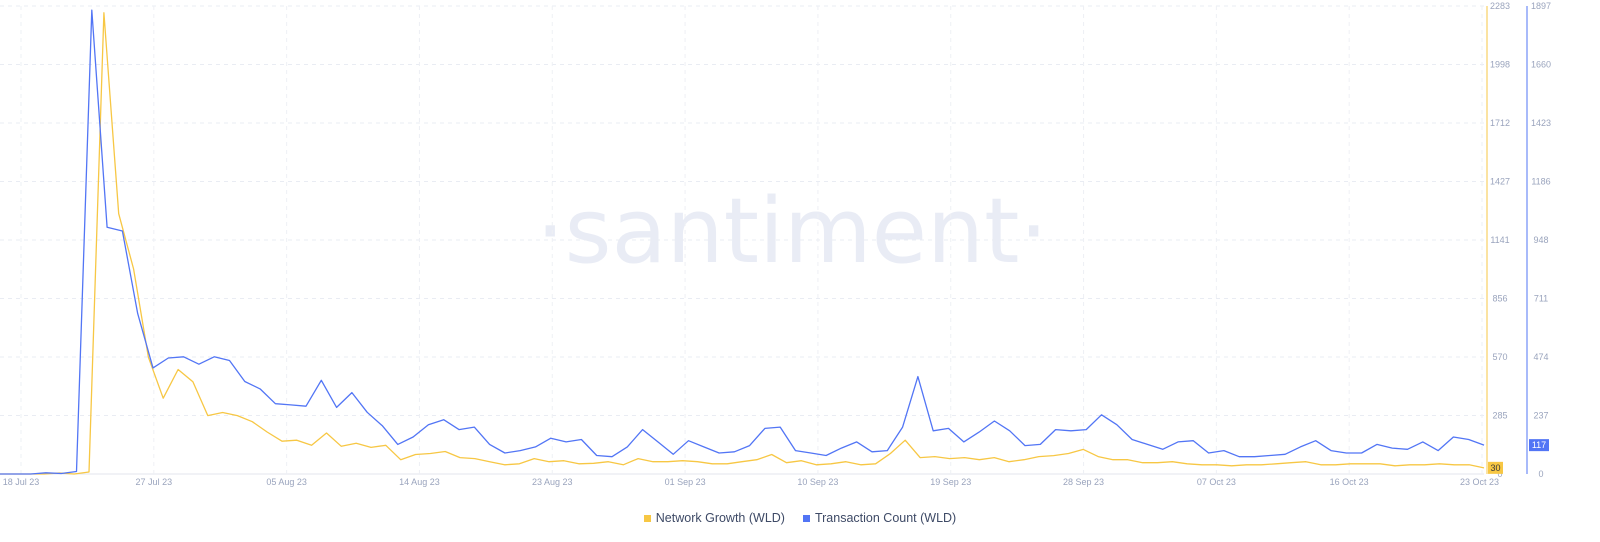  What do you see at coordinates (21, 482) in the screenshot?
I see `x-axis-tick: 18 Jul 23` at bounding box center [21, 482].